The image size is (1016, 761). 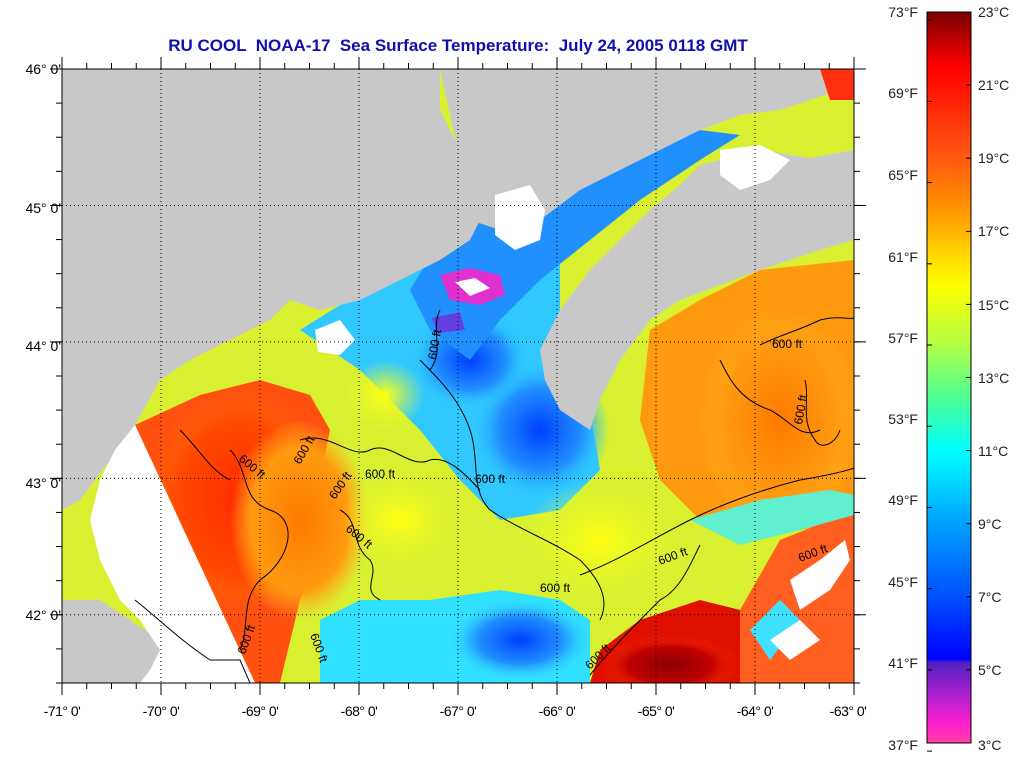 What do you see at coordinates (990, 745) in the screenshot?
I see `colorbar-c-label: 3°C` at bounding box center [990, 745].